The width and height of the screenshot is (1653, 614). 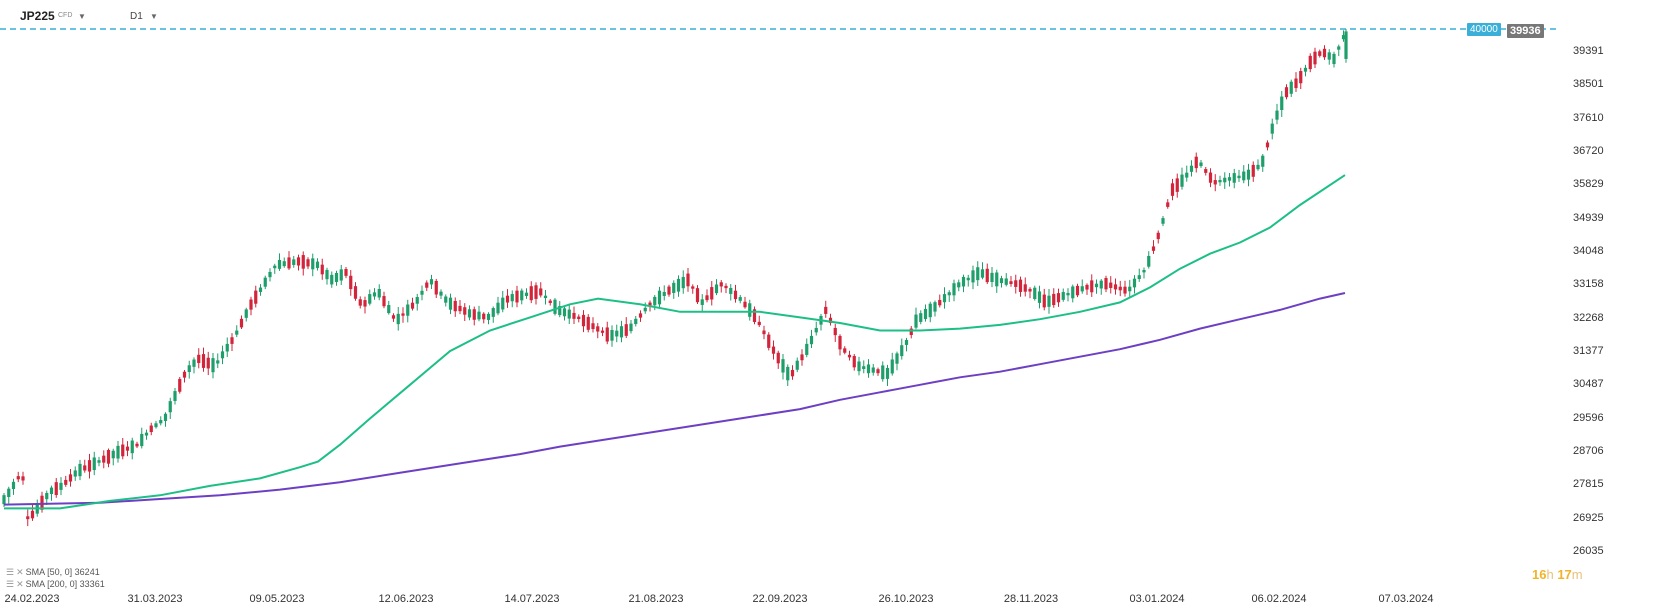 What do you see at coordinates (55, 584) in the screenshot?
I see `indicator-row-sma200: ☰ ✕ SMA [200, 0] 33361` at bounding box center [55, 584].